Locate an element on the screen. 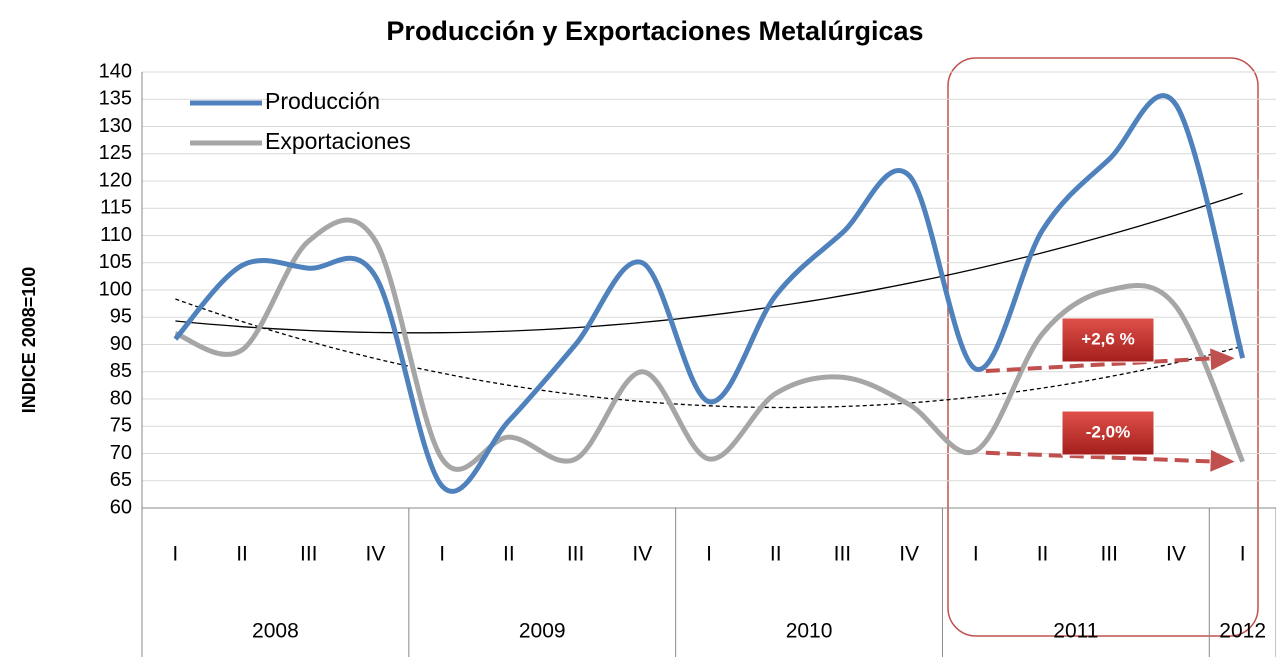 The image size is (1276, 657). chart-title: Producción y Exportaciones Metalúrgicas is located at coordinates (654, 31).